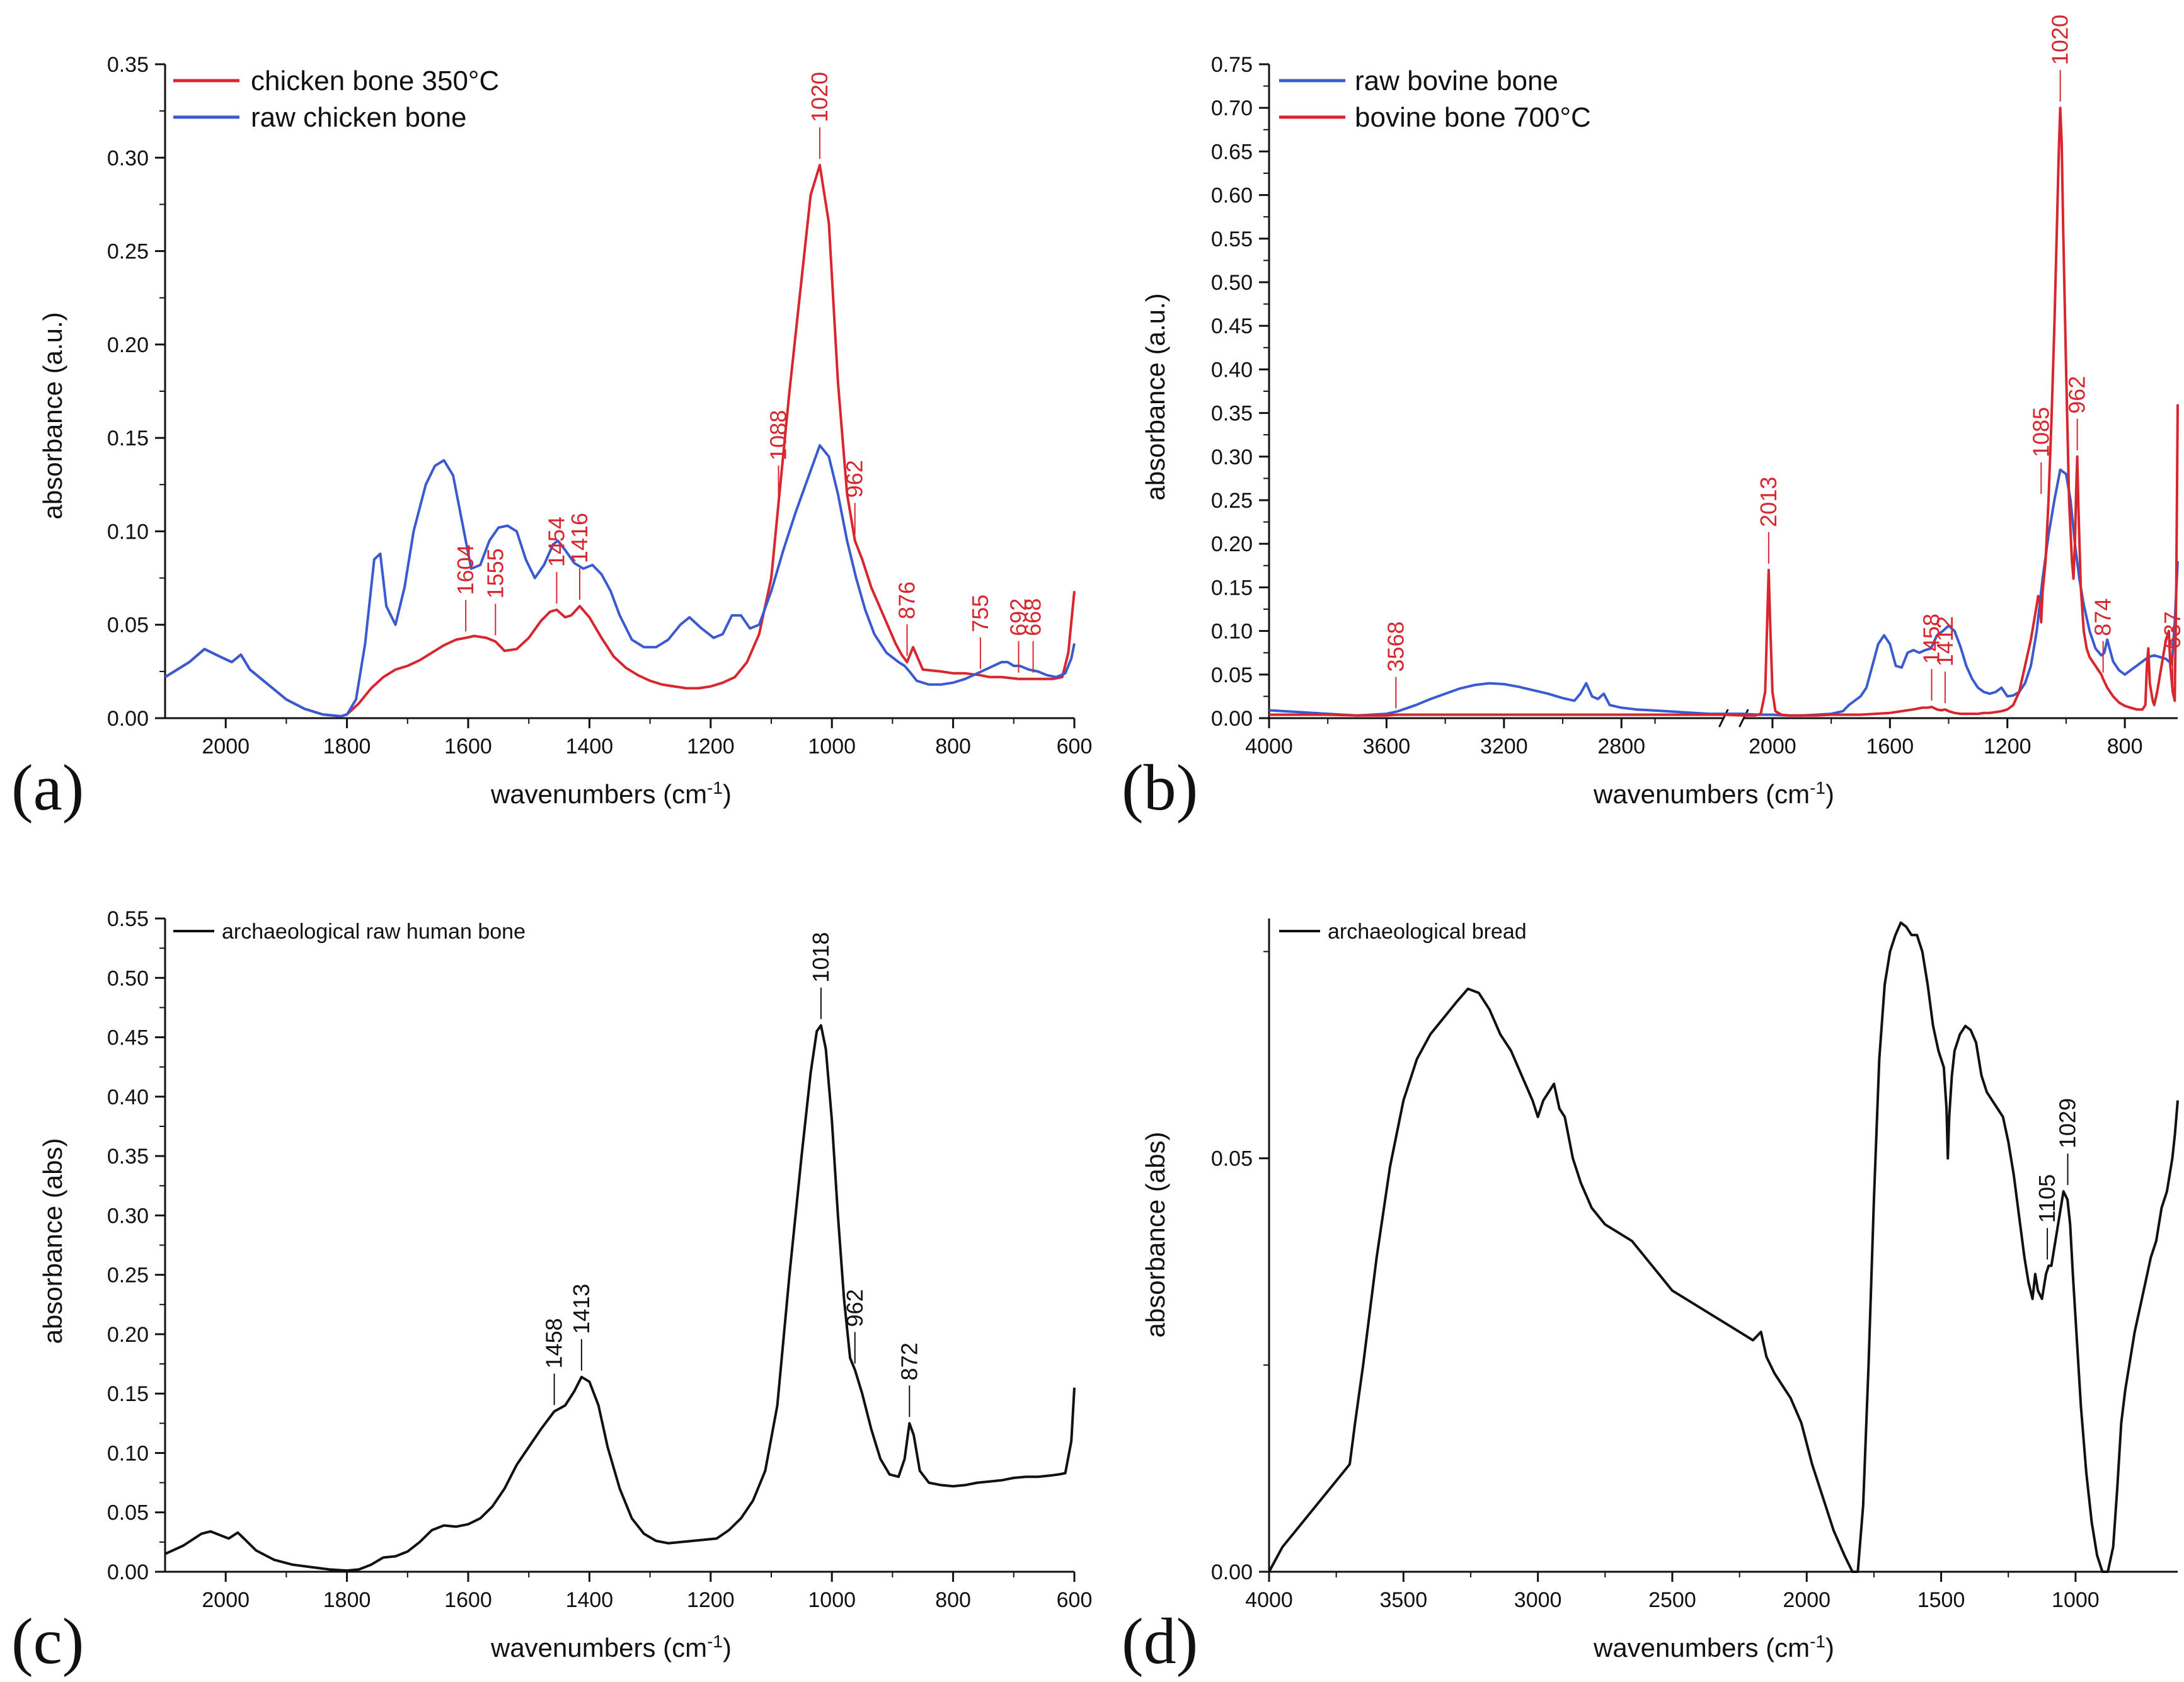  Describe the element at coordinates (2125, 747) in the screenshot. I see `panel-b-x-tick-label: 800` at that location.